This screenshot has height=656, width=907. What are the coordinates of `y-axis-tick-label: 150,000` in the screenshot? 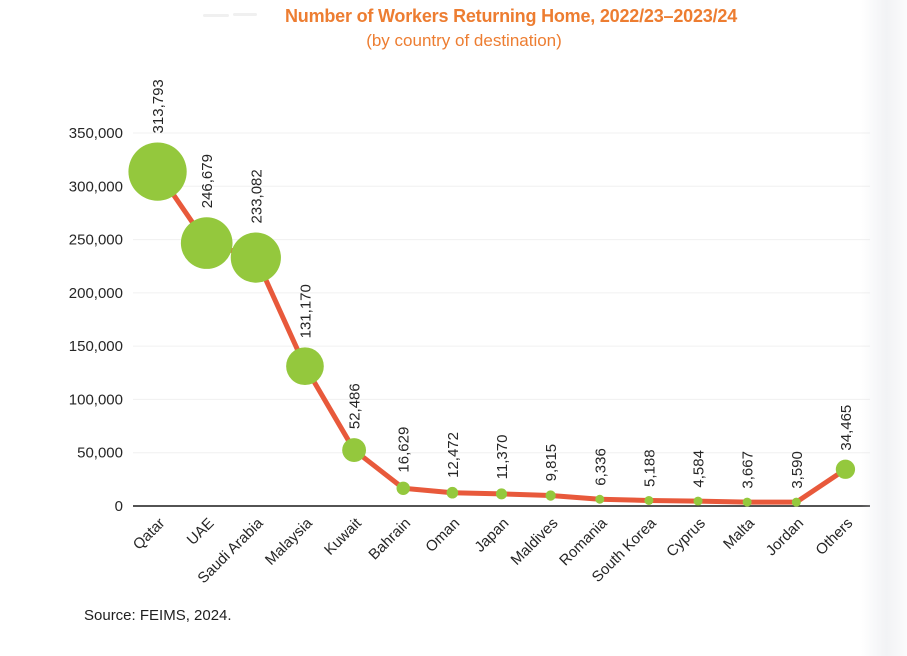 It's located at (96, 346).